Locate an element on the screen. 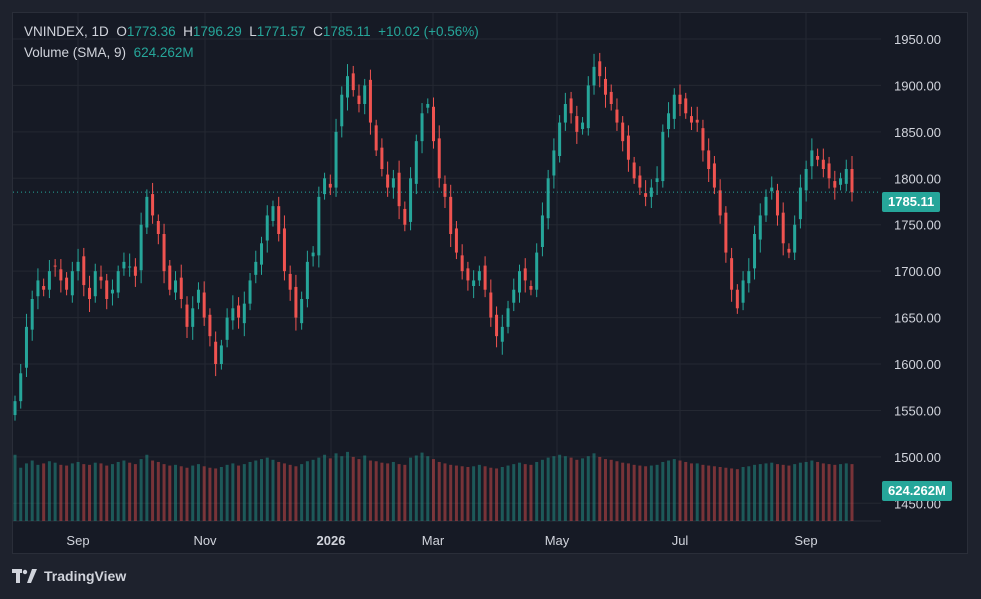 The width and height of the screenshot is (981, 599). x-tick-label: May is located at coordinates (557, 540).